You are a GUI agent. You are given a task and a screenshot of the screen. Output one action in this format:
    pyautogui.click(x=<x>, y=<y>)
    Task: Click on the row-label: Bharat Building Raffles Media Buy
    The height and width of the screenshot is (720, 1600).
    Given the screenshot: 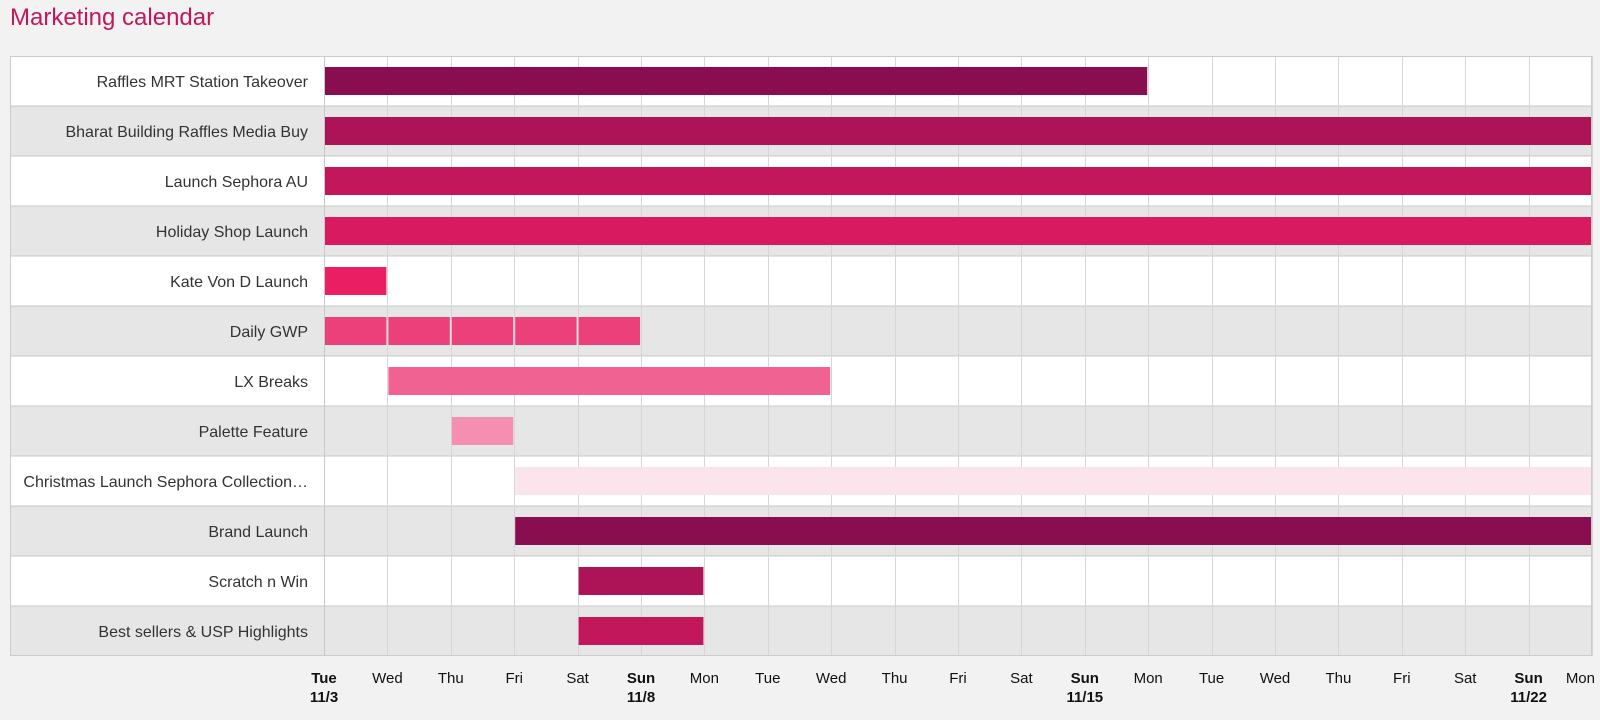 What is the action you would take?
    pyautogui.click(x=186, y=132)
    